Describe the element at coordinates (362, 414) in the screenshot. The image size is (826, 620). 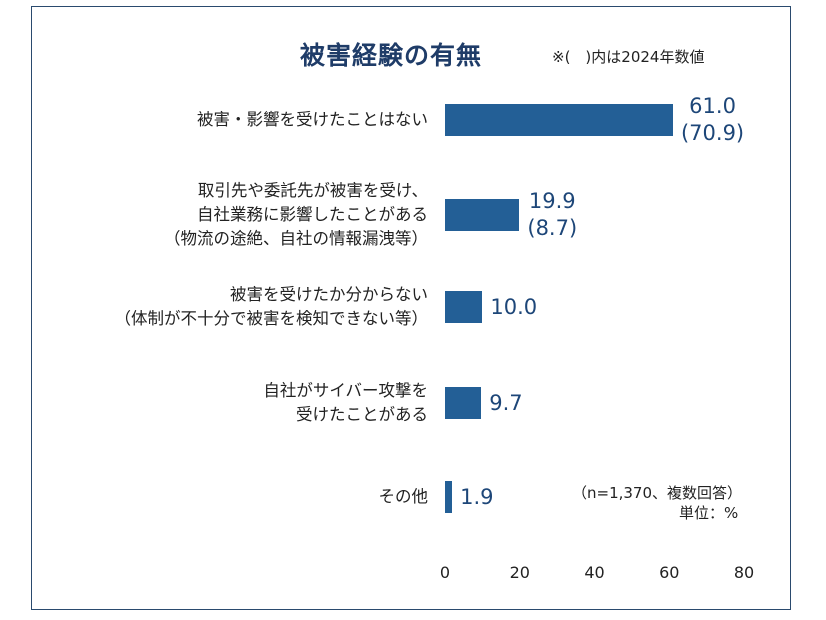
I see `category-label-line: 受けたことがある` at that location.